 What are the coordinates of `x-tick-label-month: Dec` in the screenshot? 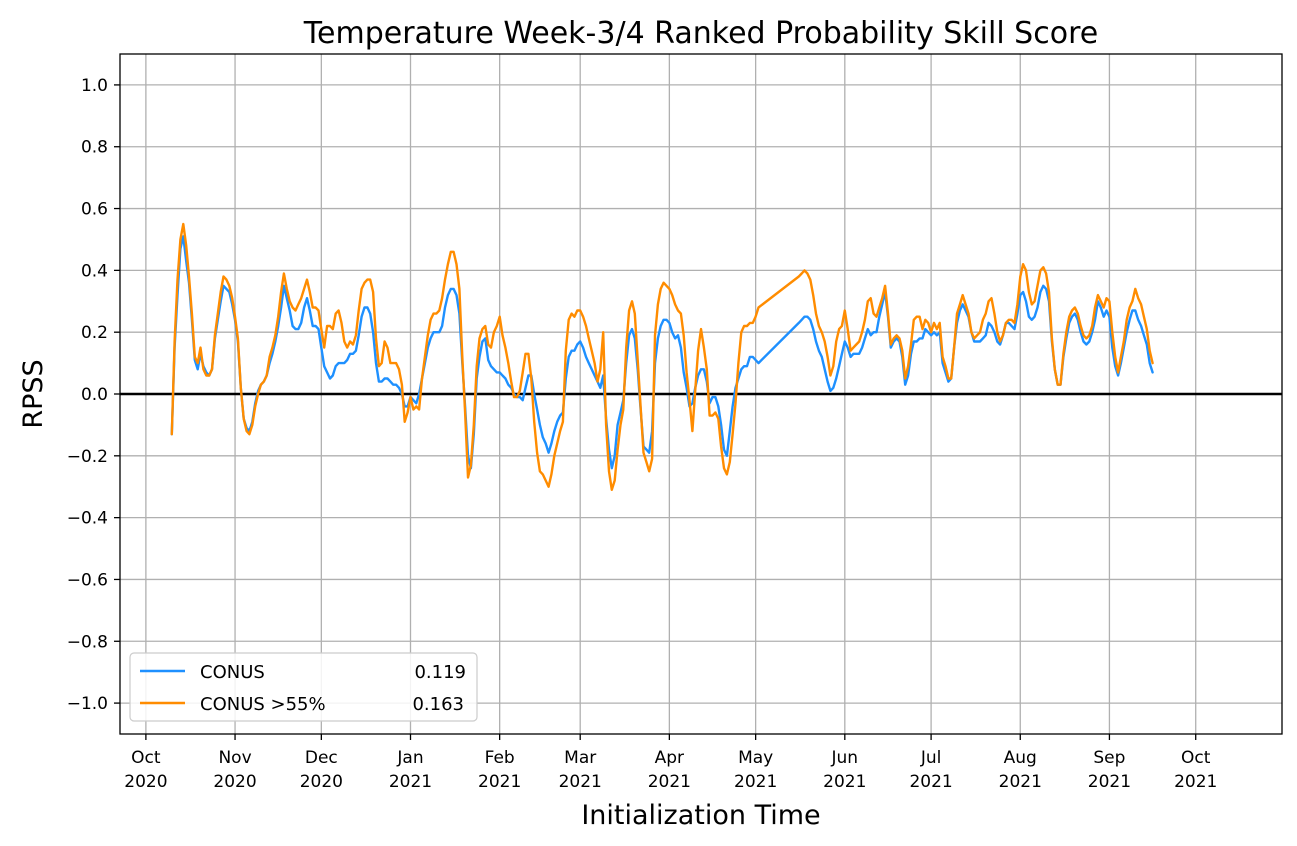 It's located at (321, 758).